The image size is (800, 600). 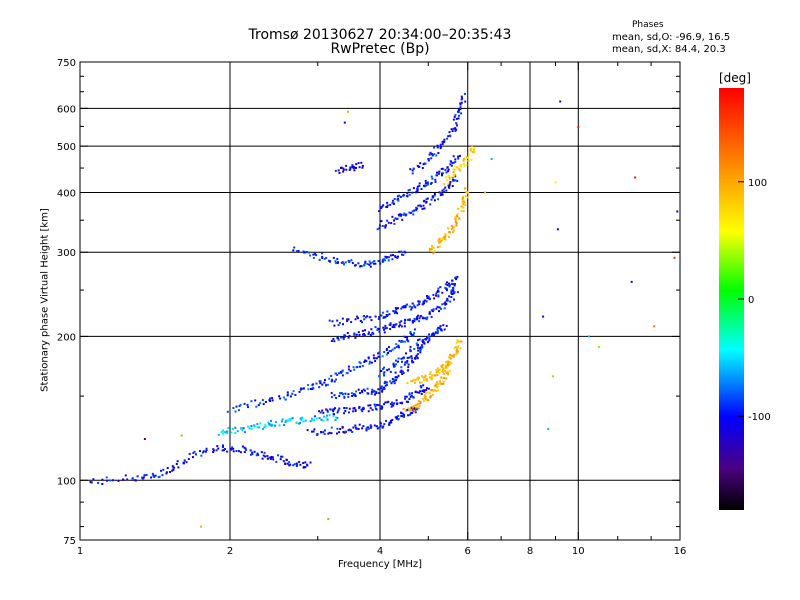 I want to click on y-tick-label: 750, so click(x=66, y=63).